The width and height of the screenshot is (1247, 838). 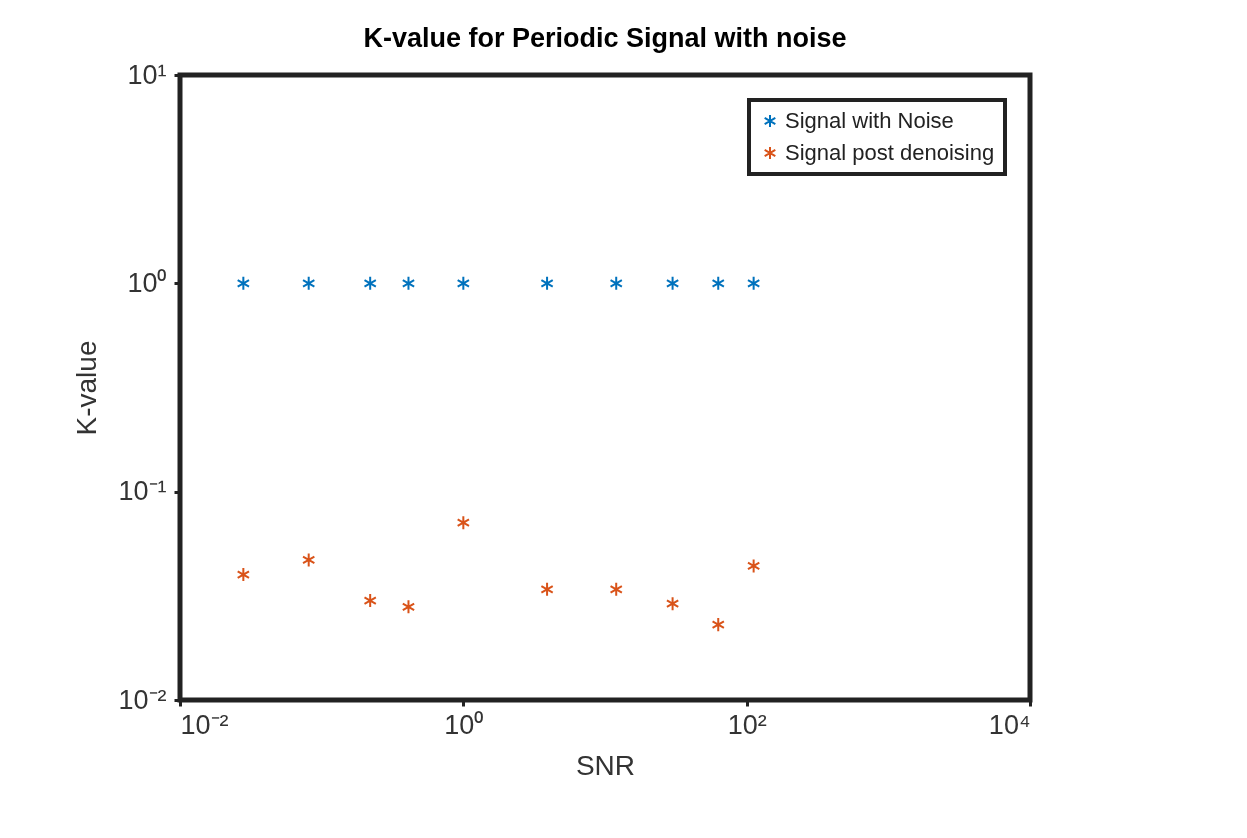 What do you see at coordinates (147, 282) in the screenshot?
I see `y-tick-label: 10⁰` at bounding box center [147, 282].